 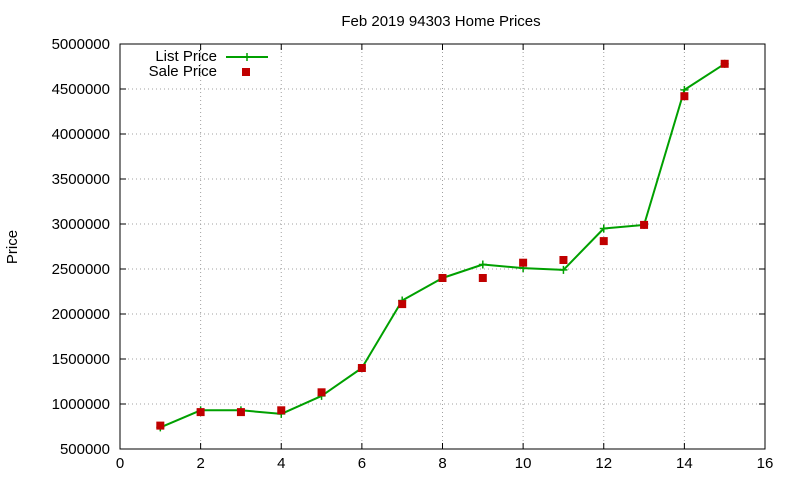 I want to click on x-tick-label: 2, so click(x=200, y=463).